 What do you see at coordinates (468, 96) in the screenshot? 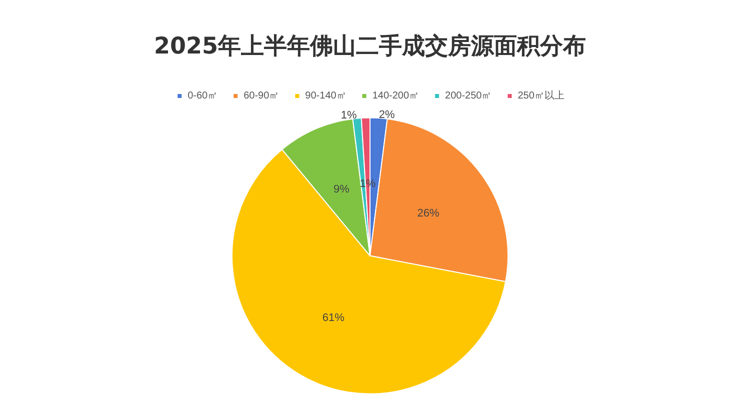
I see `legend-label: 200-250㎡` at bounding box center [468, 96].